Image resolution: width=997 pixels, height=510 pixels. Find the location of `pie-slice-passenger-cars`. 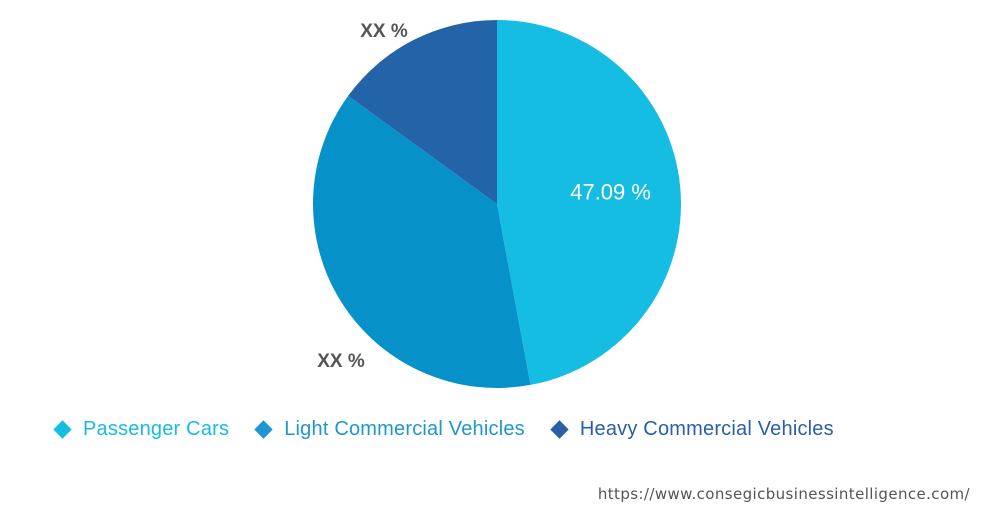

pie-slice-passenger-cars is located at coordinates (589, 202).